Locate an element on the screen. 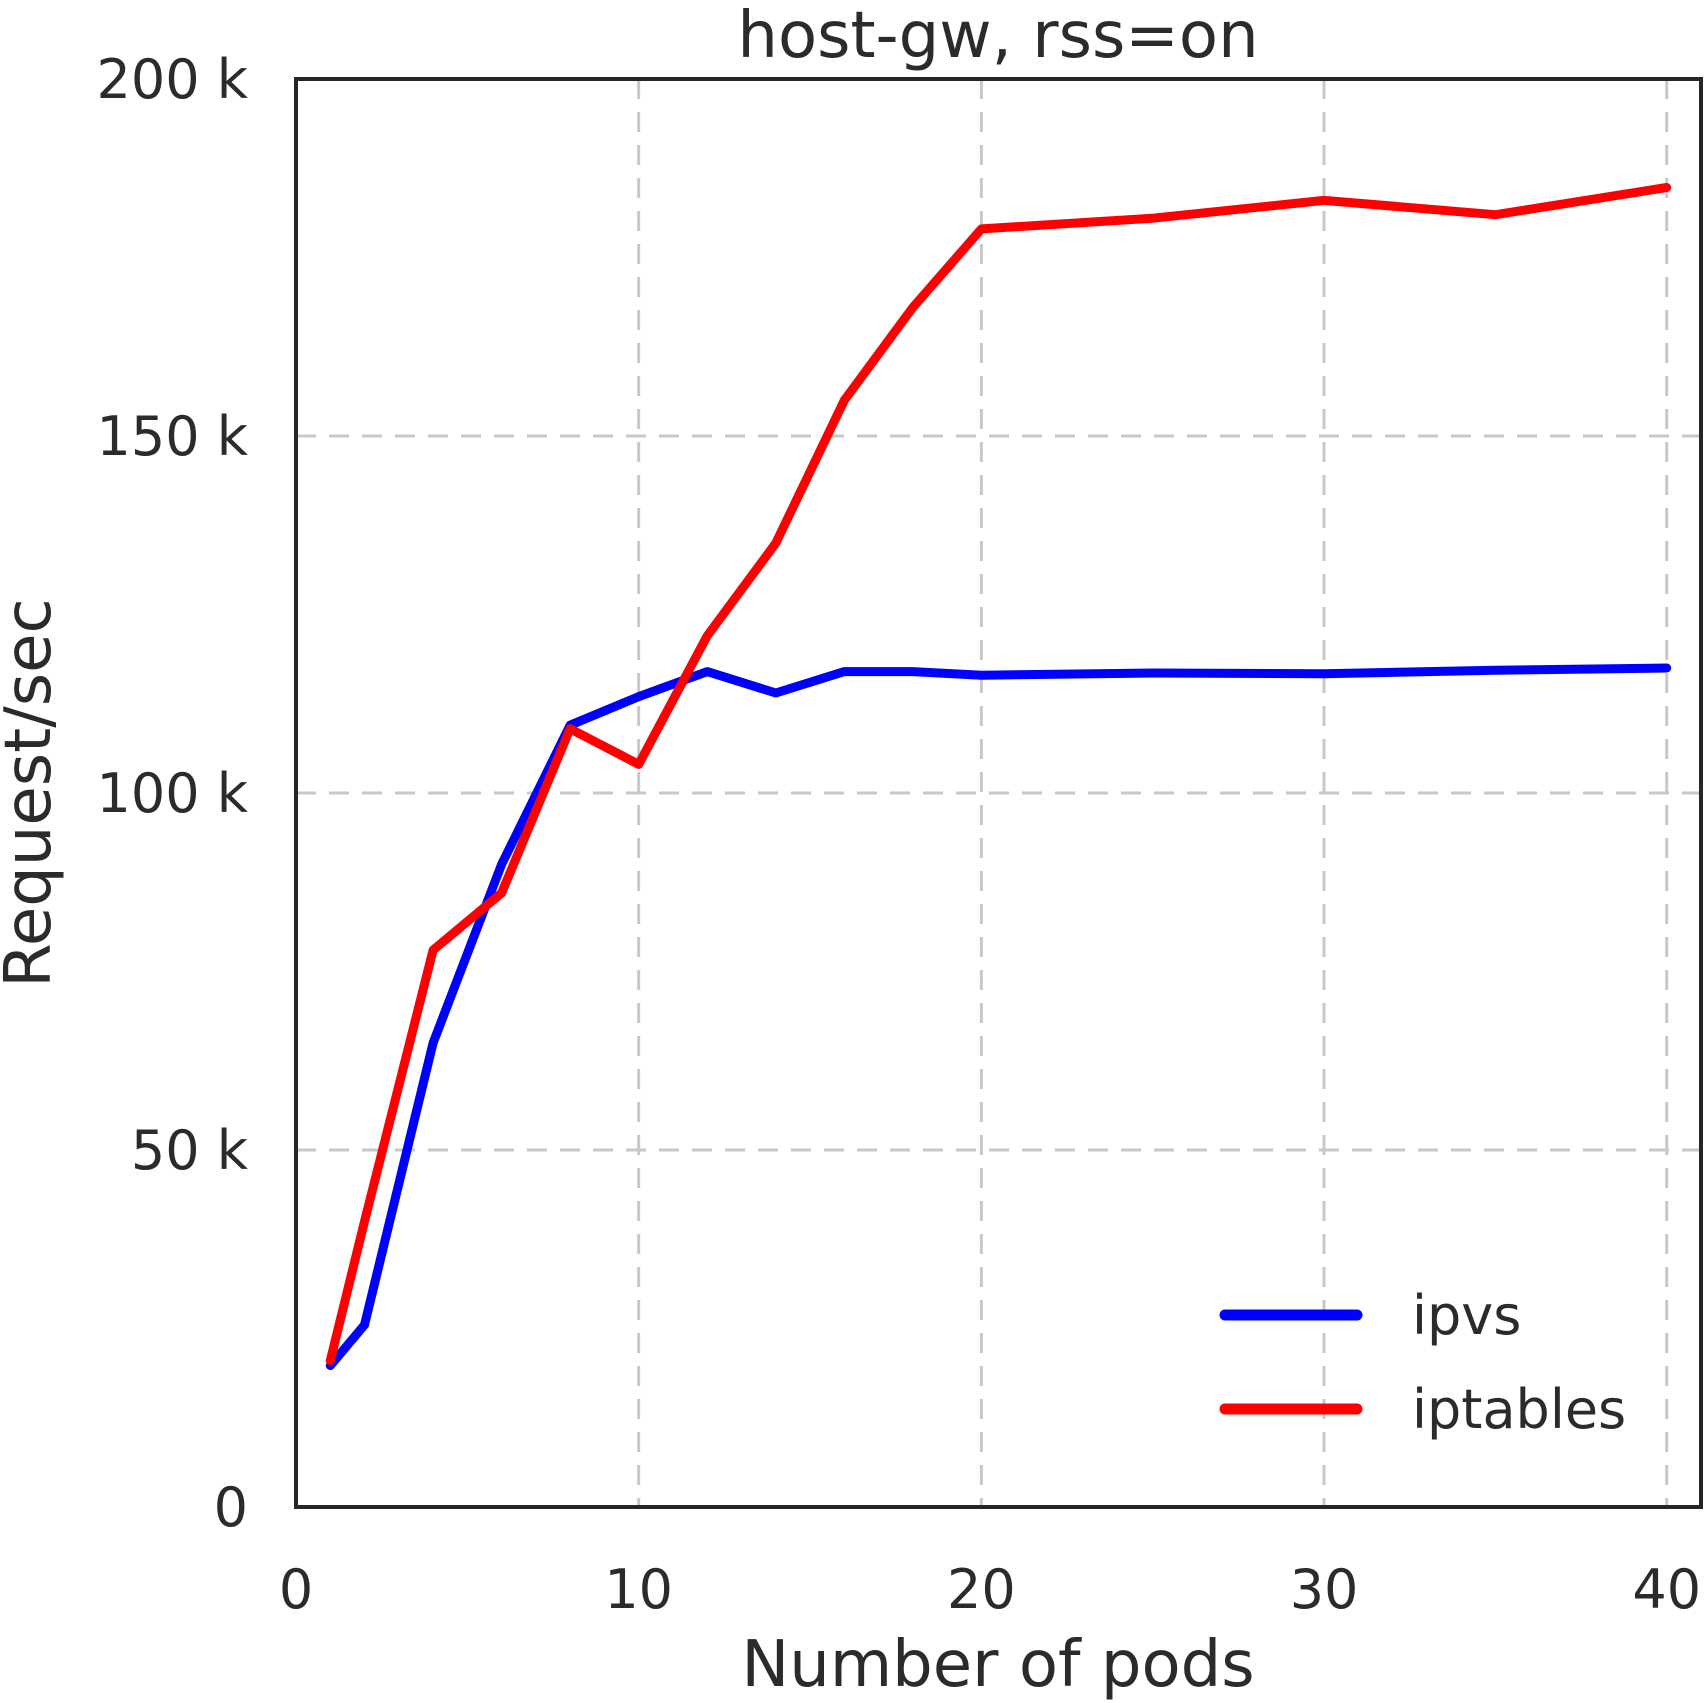 The width and height of the screenshot is (1704, 1703). y-tick-label: 100 k is located at coordinates (172, 793).